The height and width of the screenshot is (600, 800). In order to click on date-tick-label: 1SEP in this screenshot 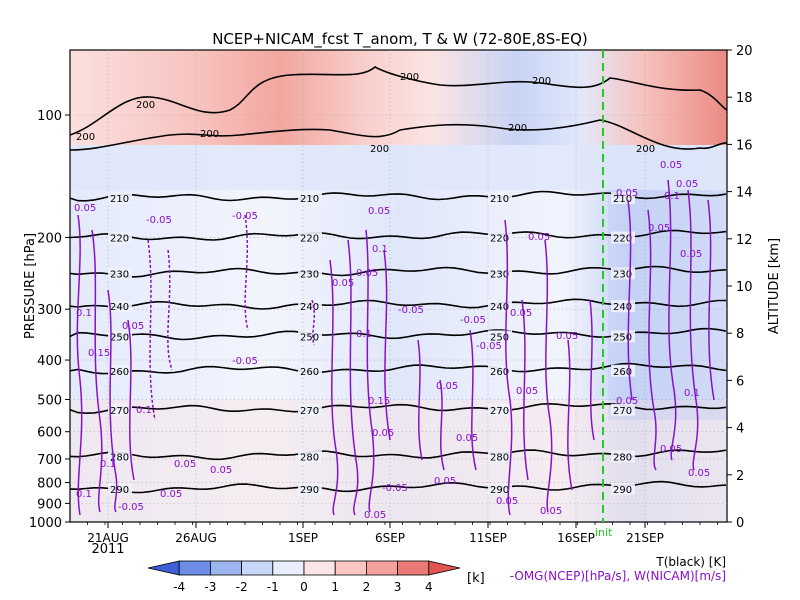, I will do `click(303, 538)`.